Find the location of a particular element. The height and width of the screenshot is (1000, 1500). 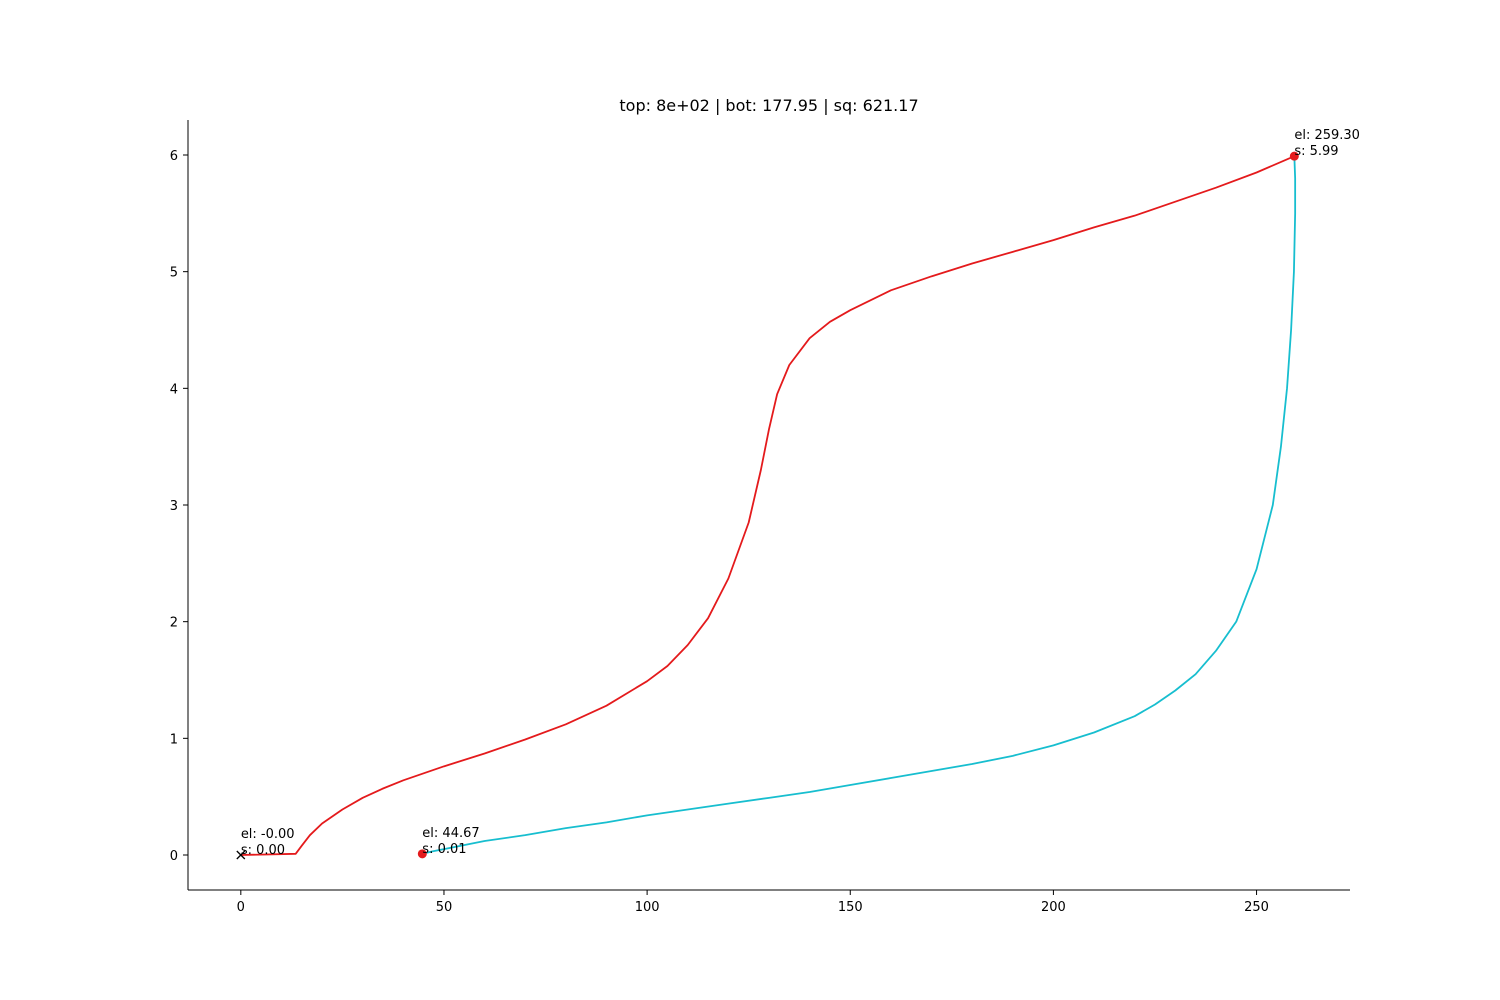

y-tick-label: 3 is located at coordinates (174, 506).